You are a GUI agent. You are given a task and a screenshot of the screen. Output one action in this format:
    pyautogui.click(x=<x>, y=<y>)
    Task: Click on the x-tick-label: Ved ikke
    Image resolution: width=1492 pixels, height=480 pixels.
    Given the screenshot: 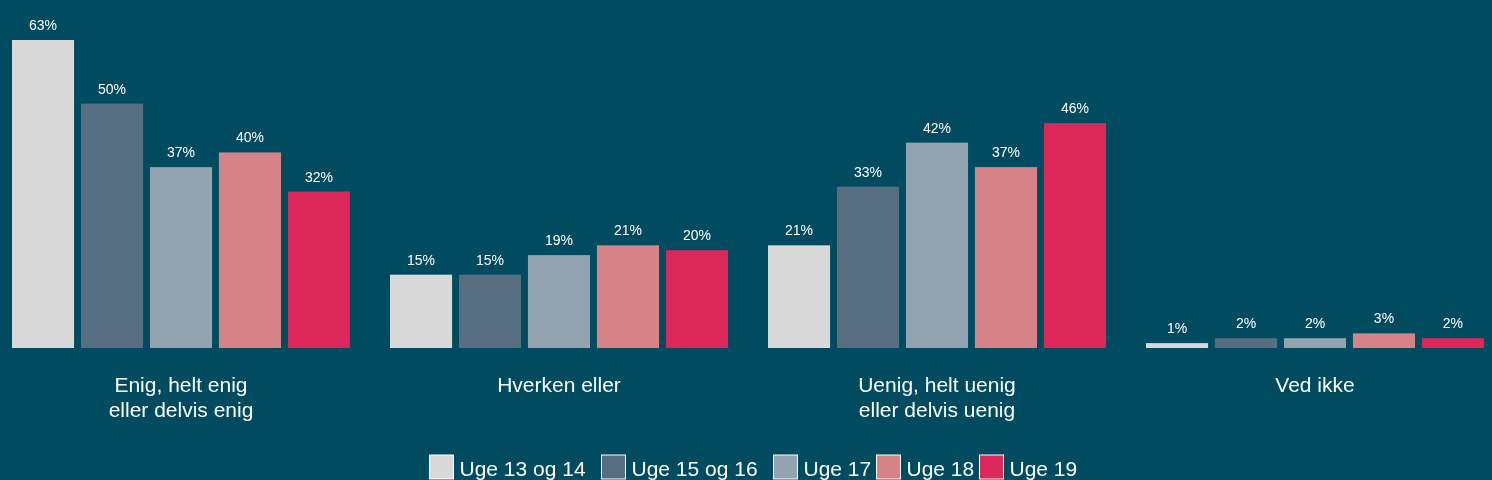 What is the action you would take?
    pyautogui.click(x=1315, y=384)
    